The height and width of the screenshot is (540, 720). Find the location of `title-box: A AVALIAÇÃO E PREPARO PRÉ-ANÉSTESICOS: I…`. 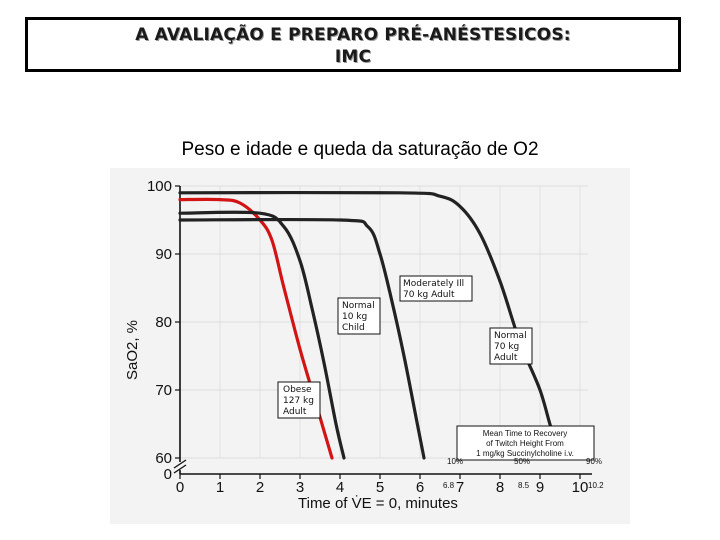

title-box: A AVALIAÇÃO E PREPARO PRÉ-ANÉSTESICOS: I… is located at coordinates (353, 44).